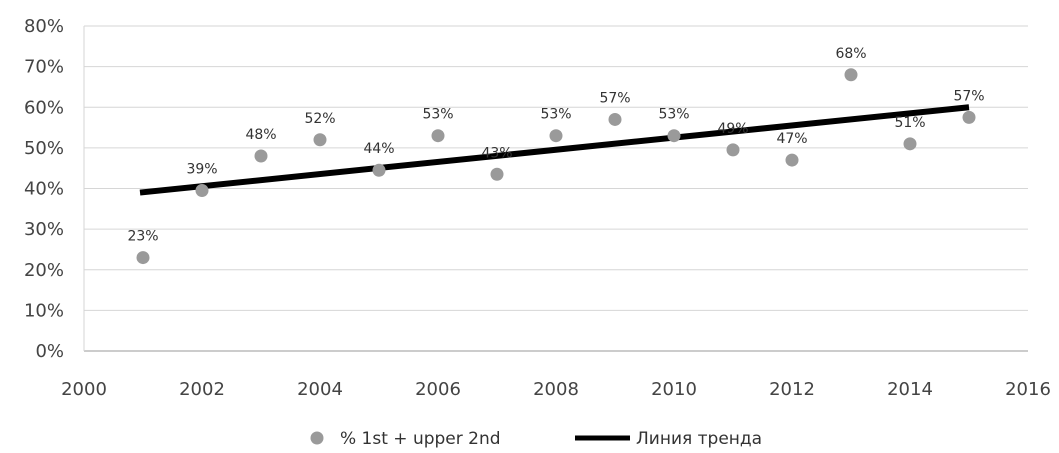  What do you see at coordinates (791, 139) in the screenshot?
I see `data-label: 47%` at bounding box center [791, 139].